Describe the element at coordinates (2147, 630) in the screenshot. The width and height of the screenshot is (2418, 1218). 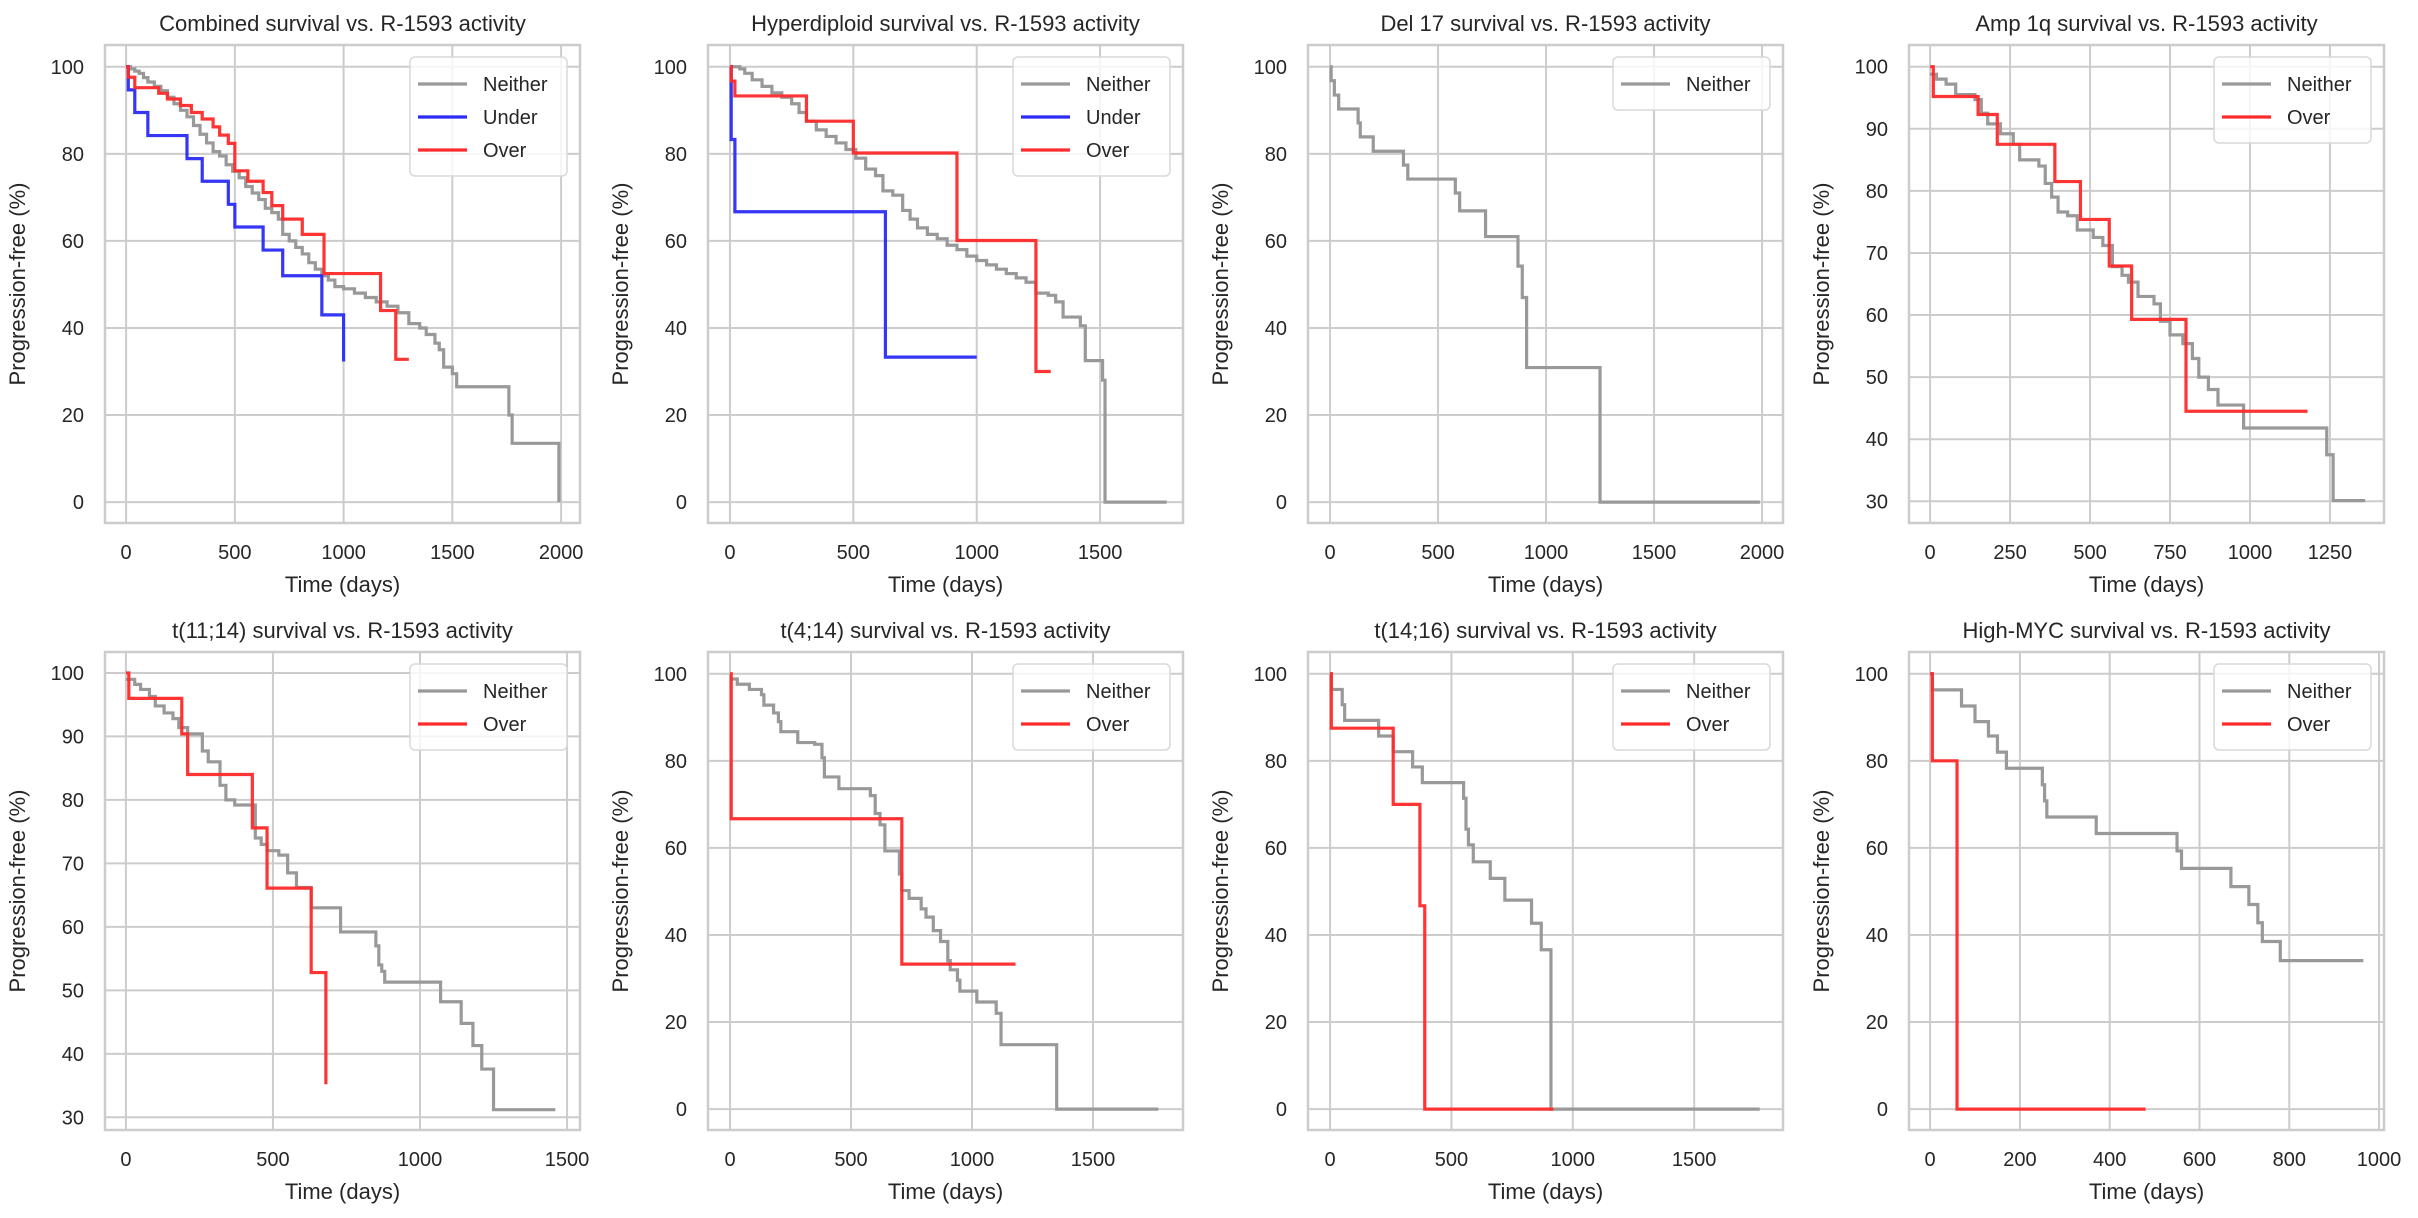
I see `subplot-title: High-MYC survival vs. R-1593 activity` at that location.